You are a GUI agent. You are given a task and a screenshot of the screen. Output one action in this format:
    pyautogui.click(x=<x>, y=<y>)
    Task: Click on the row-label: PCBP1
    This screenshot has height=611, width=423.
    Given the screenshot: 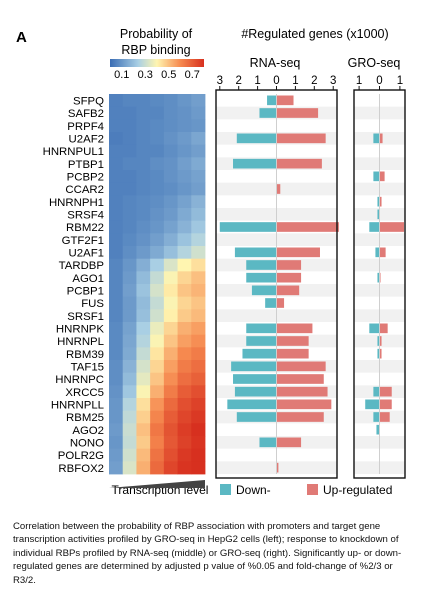 What is the action you would take?
    pyautogui.click(x=85, y=292)
    